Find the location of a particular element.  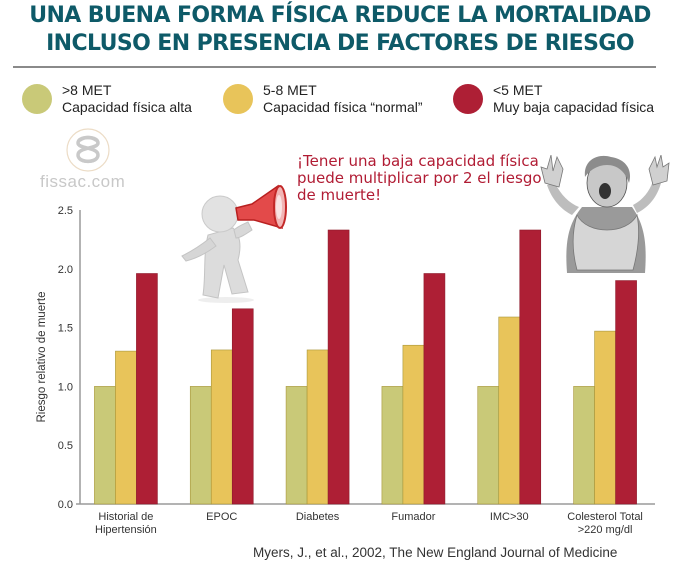

y-tick-label: 2.0 is located at coordinates (65, 270).